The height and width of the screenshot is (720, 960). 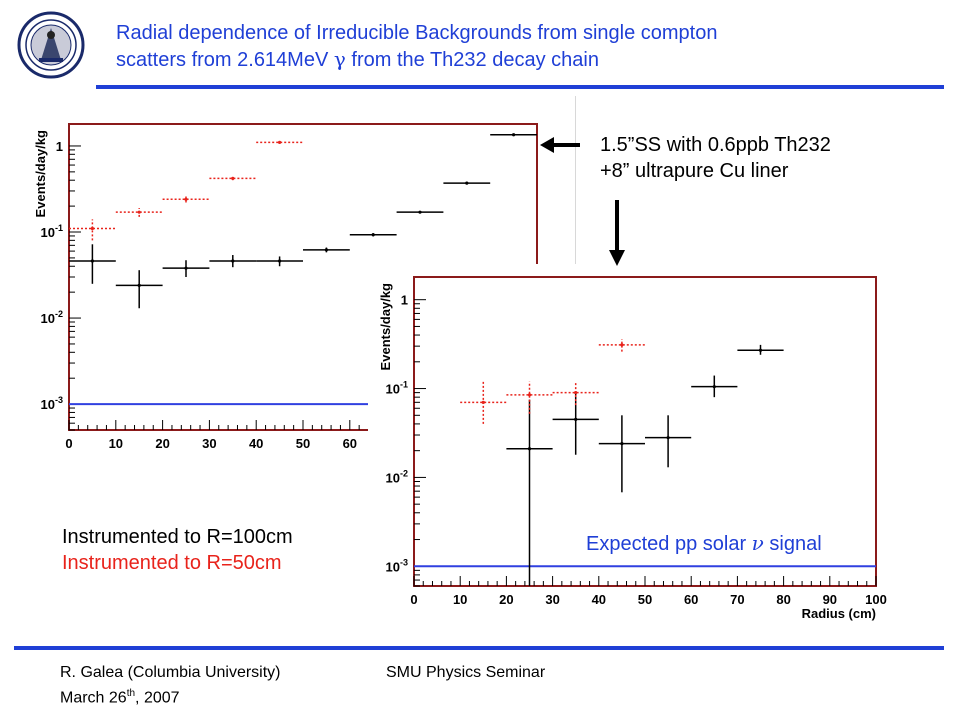 I want to click on annotation-line-2: +8” ultrapure Cu liner, so click(x=694, y=171).